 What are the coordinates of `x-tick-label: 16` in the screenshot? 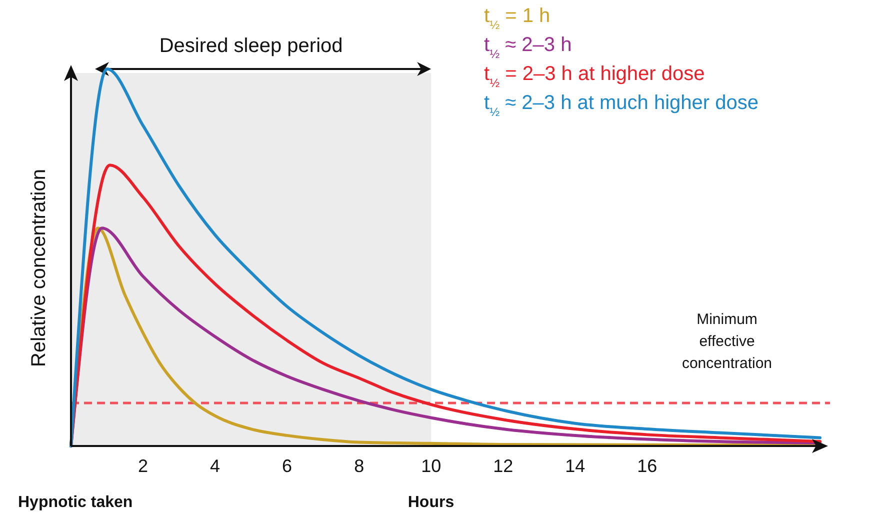 It's located at (647, 466).